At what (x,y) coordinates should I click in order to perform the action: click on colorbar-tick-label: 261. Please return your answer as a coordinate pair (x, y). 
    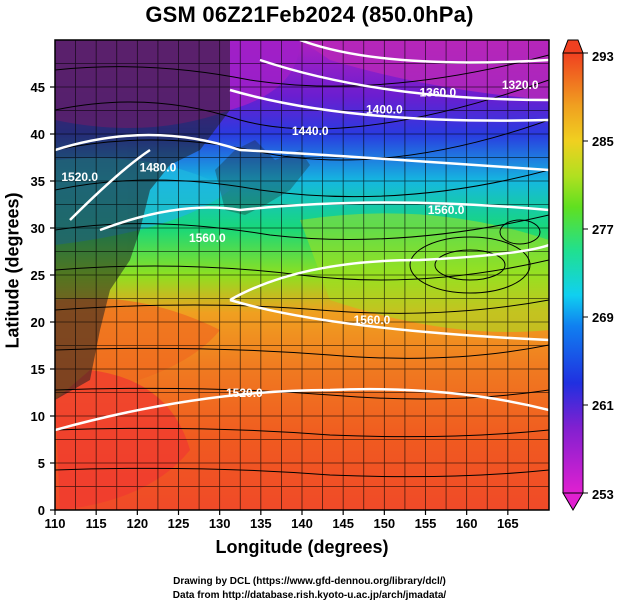
    Looking at the image, I should click on (603, 405).